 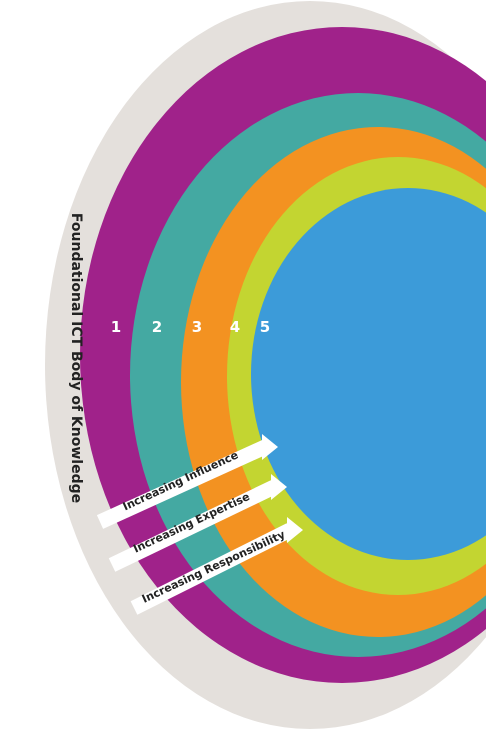 What do you see at coordinates (295, 530) in the screenshot?
I see `arrow-responsibility-head` at bounding box center [295, 530].